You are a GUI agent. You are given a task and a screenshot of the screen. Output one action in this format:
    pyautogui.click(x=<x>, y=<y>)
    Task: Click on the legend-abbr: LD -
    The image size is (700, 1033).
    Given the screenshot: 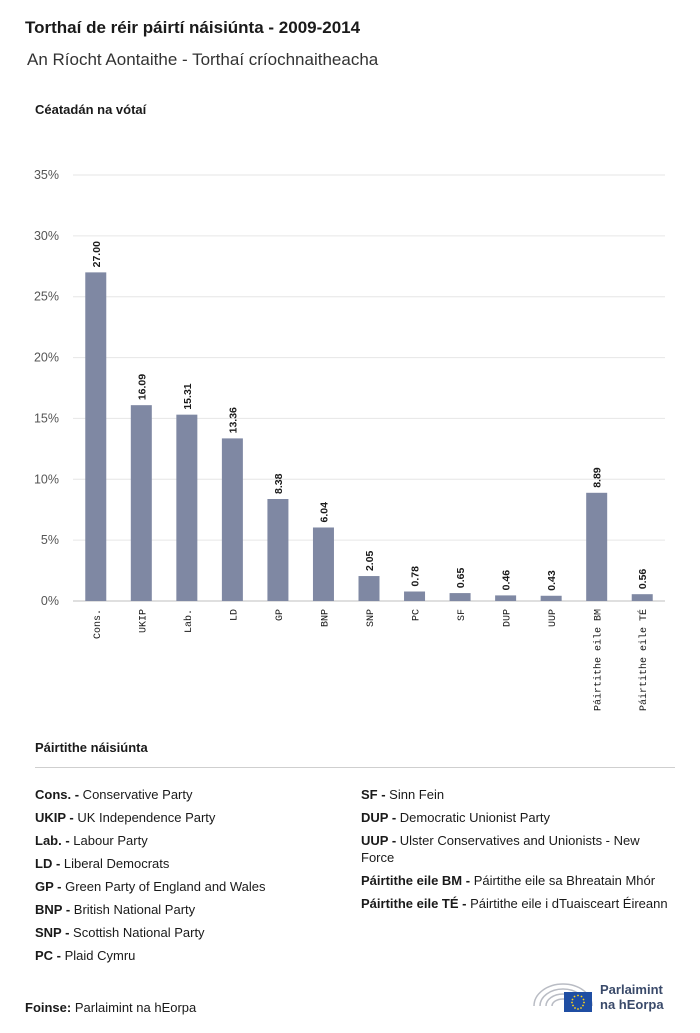 What is the action you would take?
    pyautogui.click(x=48, y=863)
    